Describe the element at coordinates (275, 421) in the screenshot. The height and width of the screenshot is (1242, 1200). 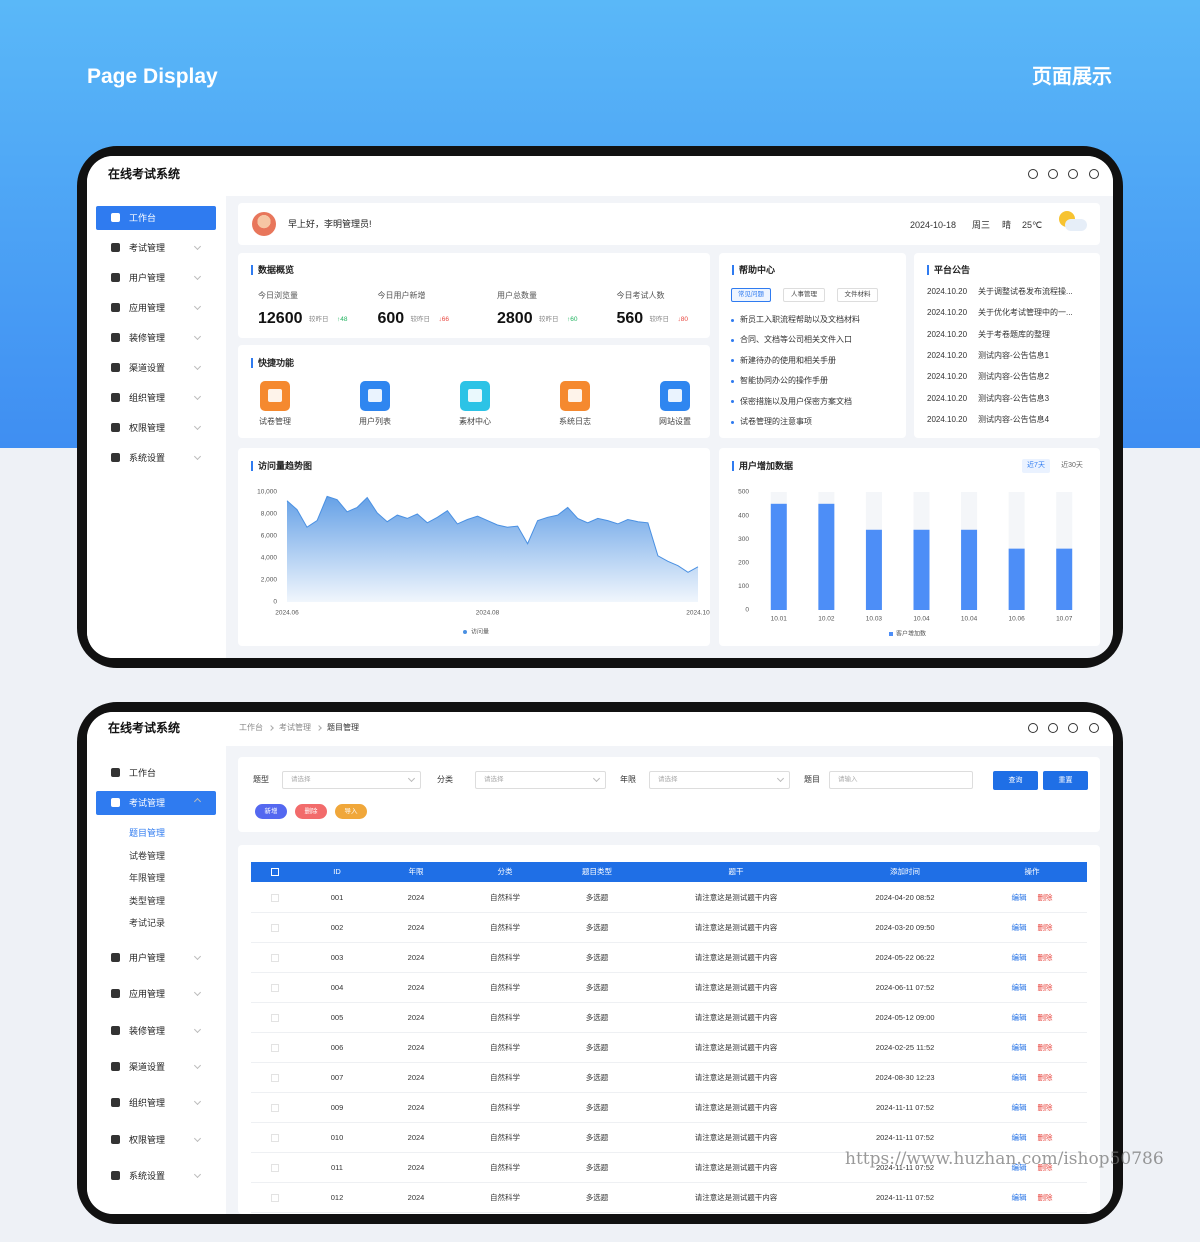
I see `quick-label: 试卷管理` at that location.